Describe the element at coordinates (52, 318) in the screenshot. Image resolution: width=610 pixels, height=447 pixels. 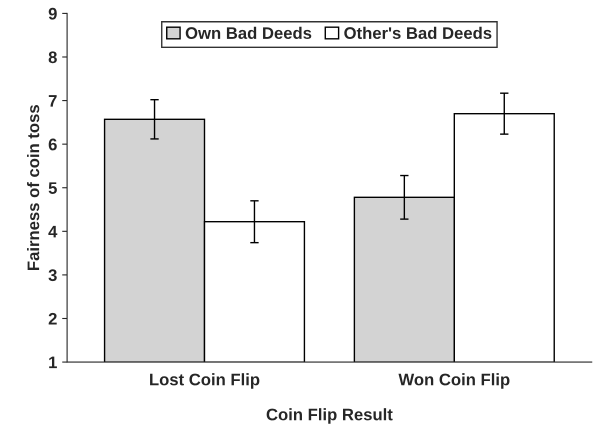
I see `y-tick-label: 2` at that location.